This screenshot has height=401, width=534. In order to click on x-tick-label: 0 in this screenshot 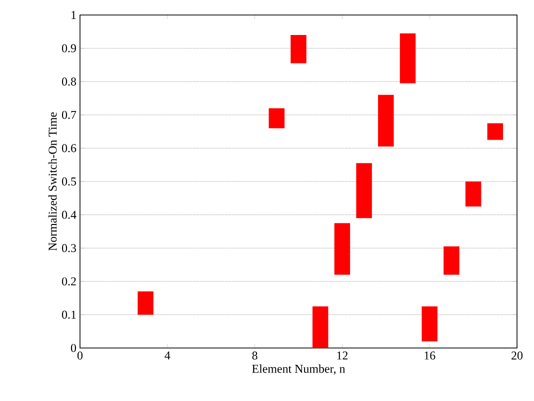, I will do `click(80, 356)`.